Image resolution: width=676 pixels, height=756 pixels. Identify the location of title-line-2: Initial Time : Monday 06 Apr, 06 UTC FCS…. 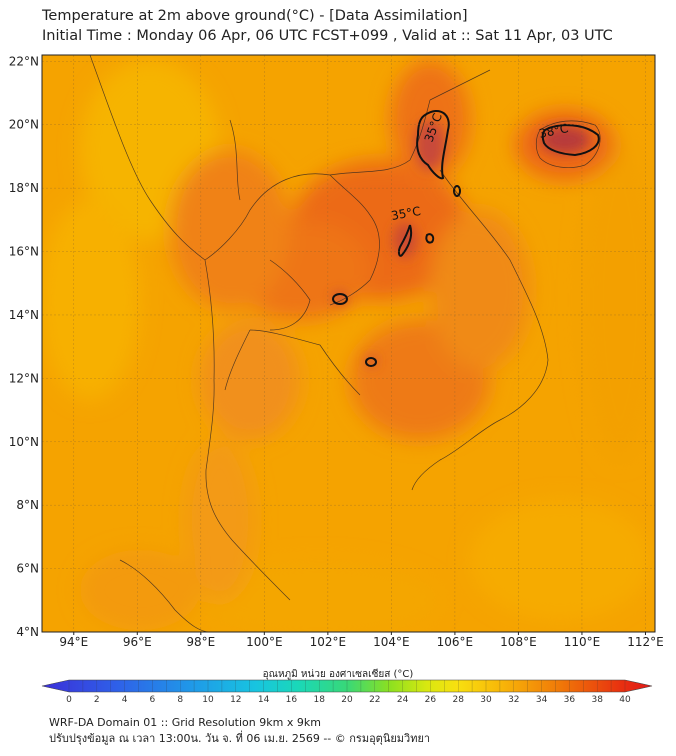
(327, 36).